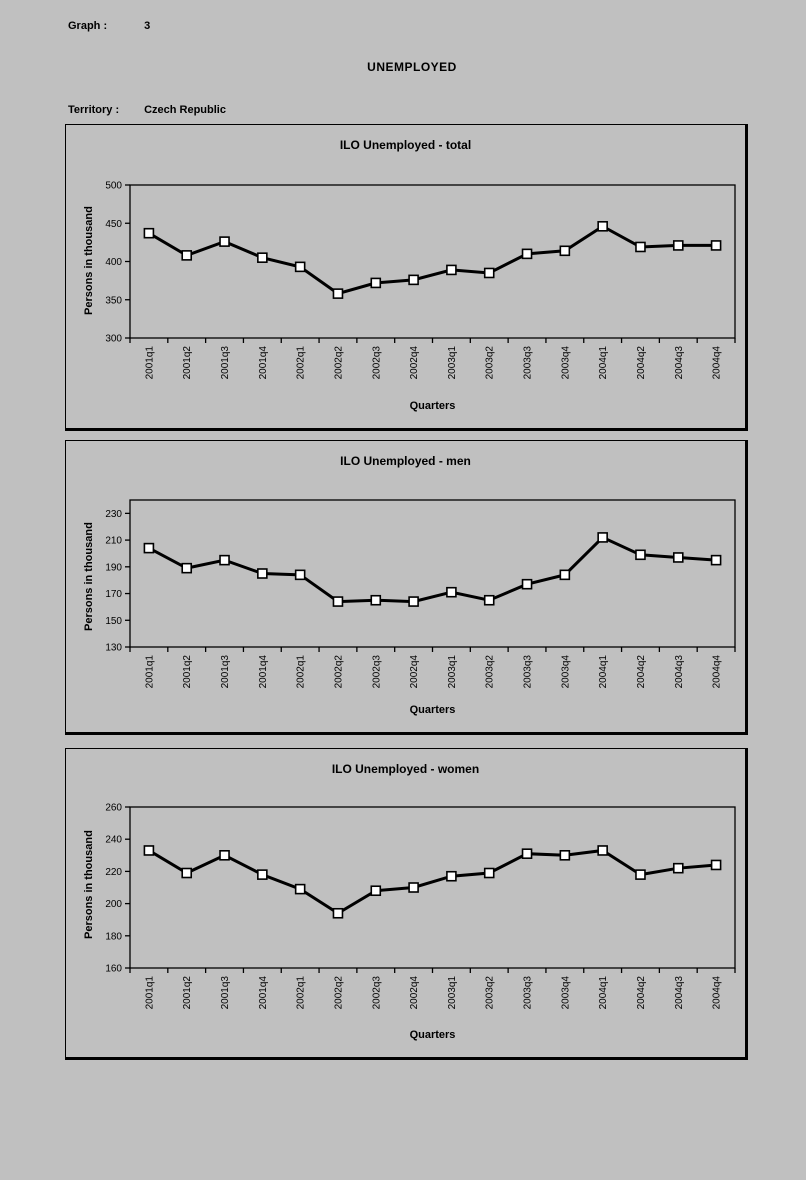 Image resolution: width=806 pixels, height=1180 pixels. Describe the element at coordinates (113, 621) in the screenshot. I see `y-tick-label: 150` at that location.